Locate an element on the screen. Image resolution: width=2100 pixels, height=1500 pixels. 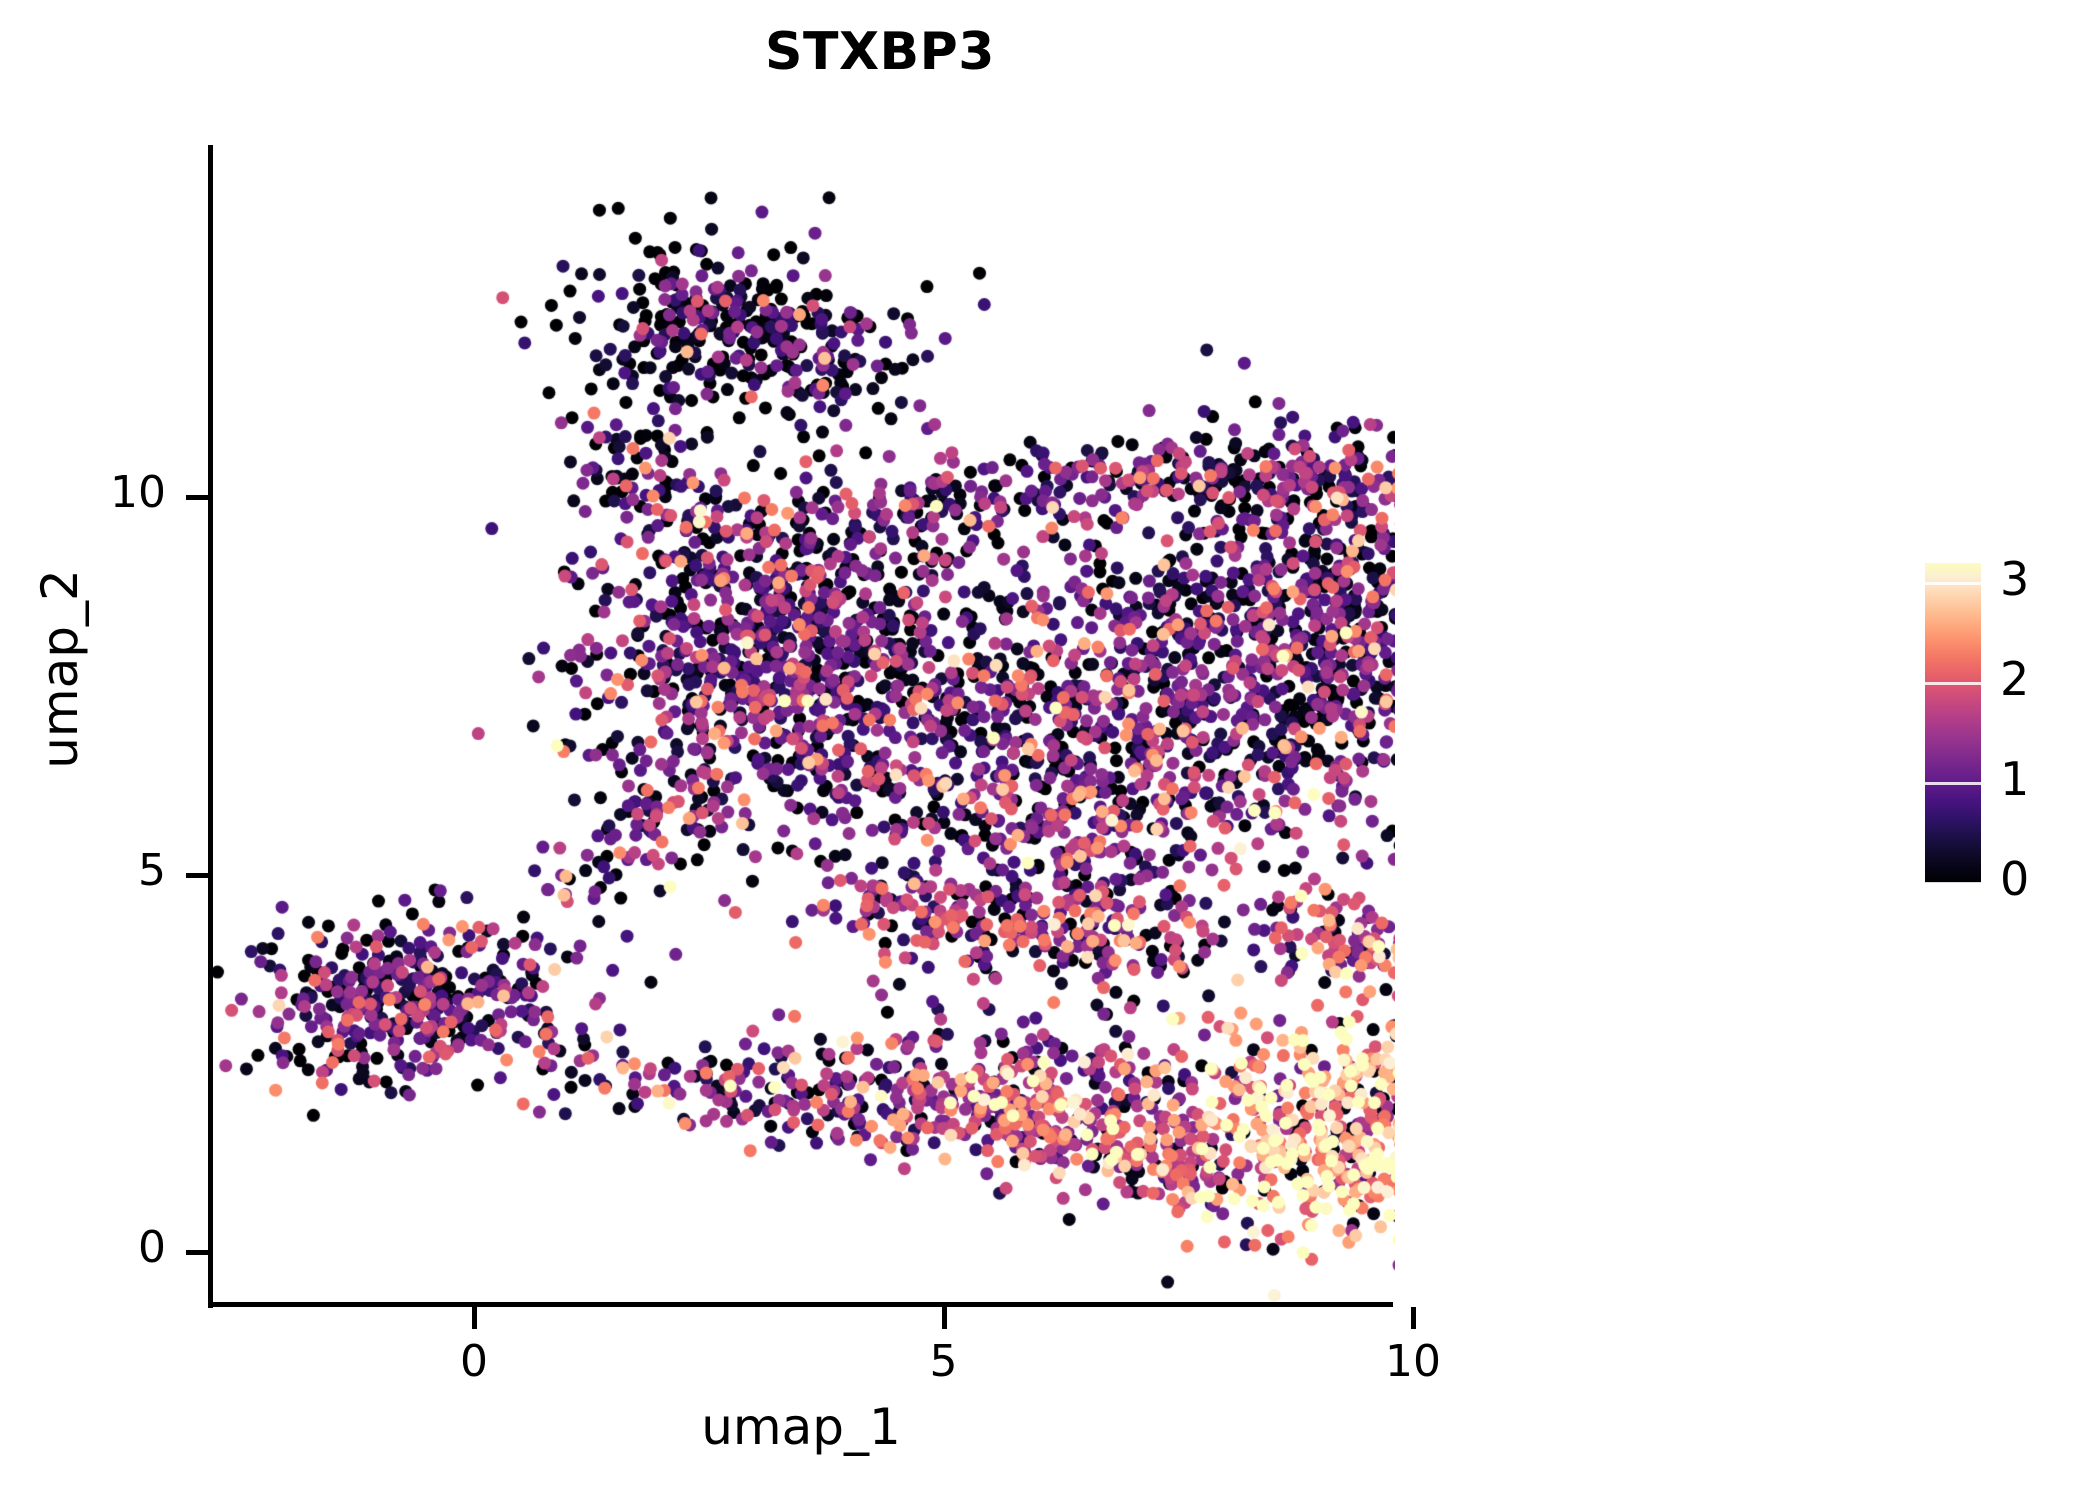
x-tick-label: 5 is located at coordinates (943, 1361).